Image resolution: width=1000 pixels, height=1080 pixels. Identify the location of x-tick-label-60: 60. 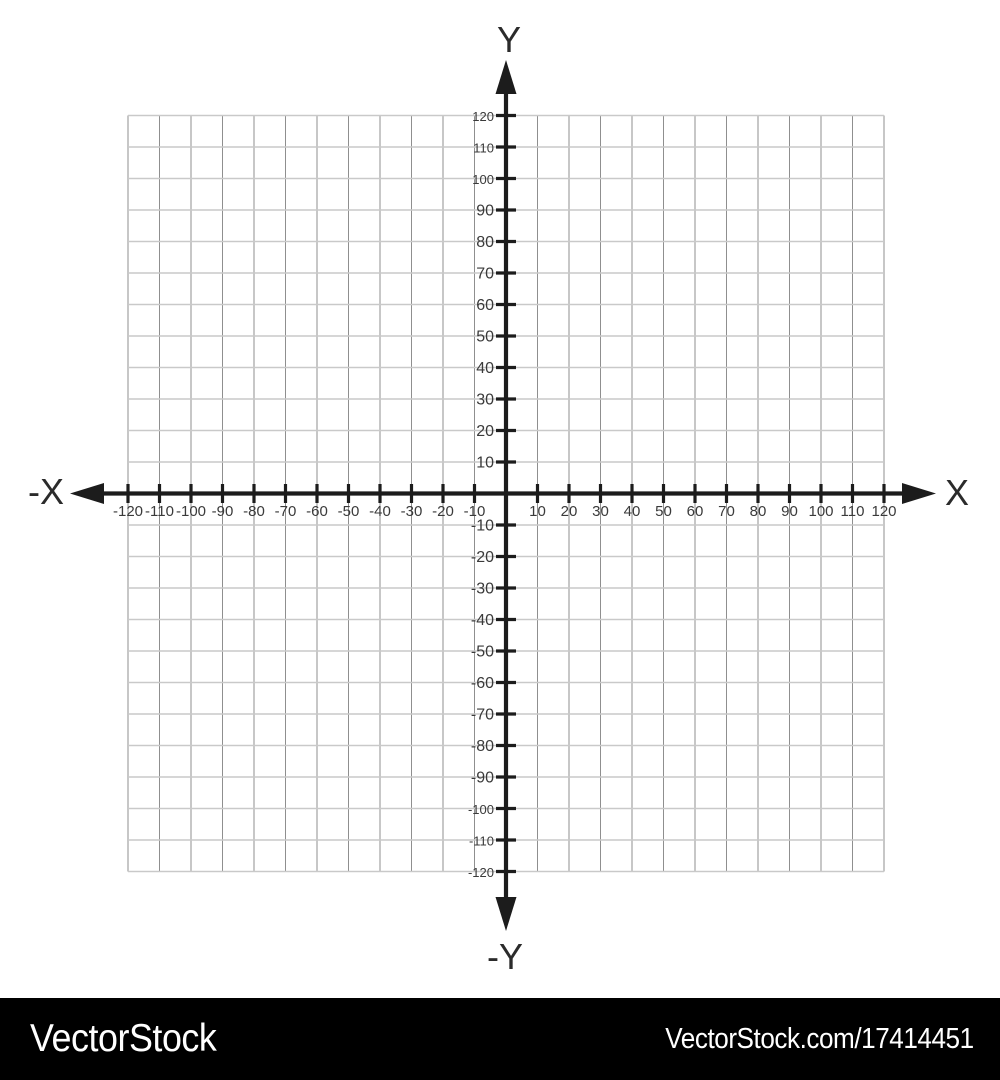
(695, 511).